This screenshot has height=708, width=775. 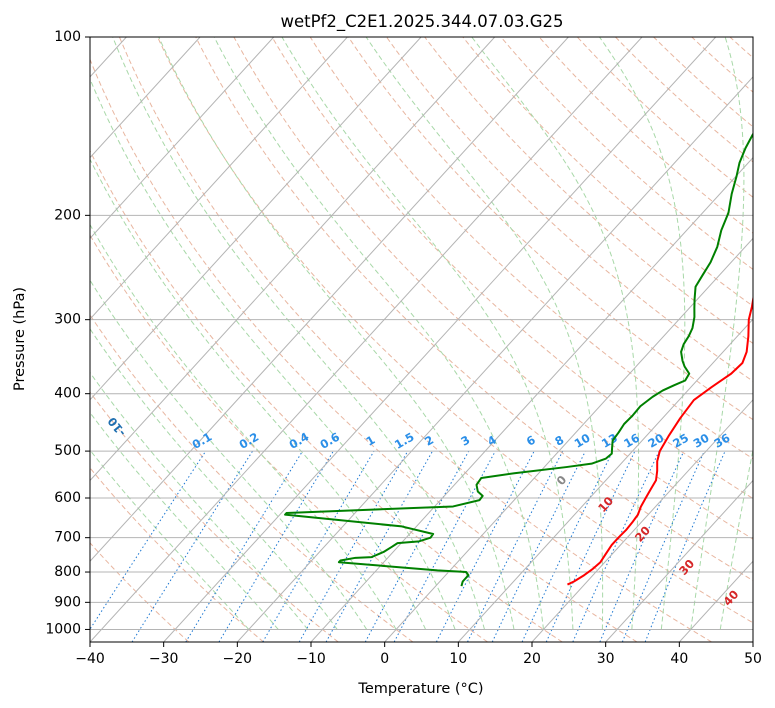 What do you see at coordinates (686, 567) in the screenshot?
I see `moist-adiabat-label: 30` at bounding box center [686, 567].